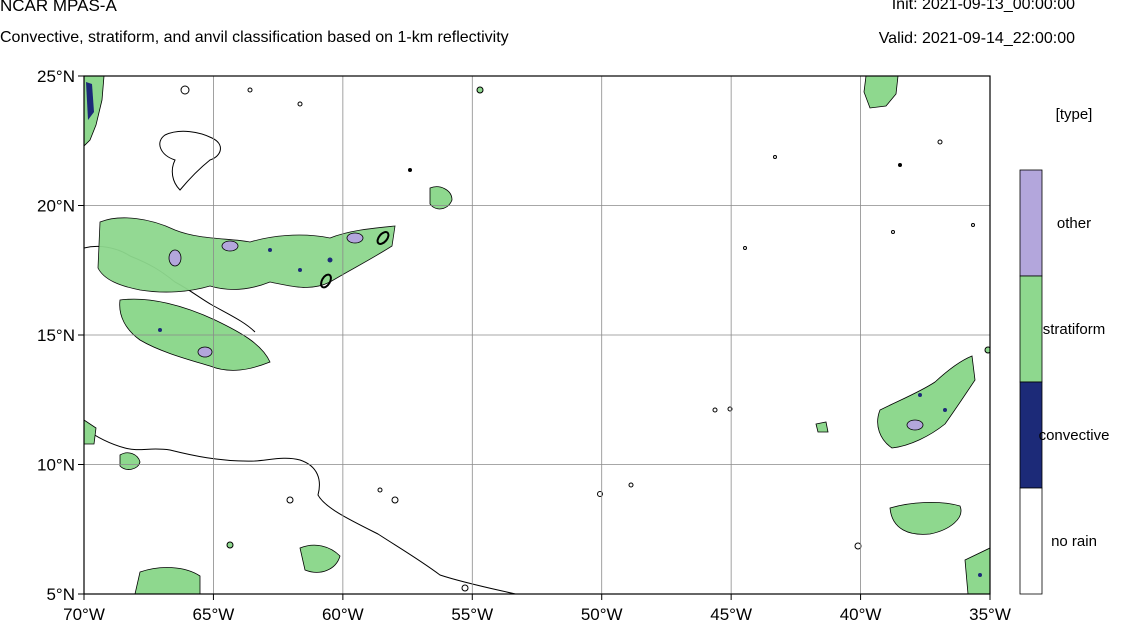  Describe the element at coordinates (301, 510) in the screenshot. I see `coastline-south-america` at that location.